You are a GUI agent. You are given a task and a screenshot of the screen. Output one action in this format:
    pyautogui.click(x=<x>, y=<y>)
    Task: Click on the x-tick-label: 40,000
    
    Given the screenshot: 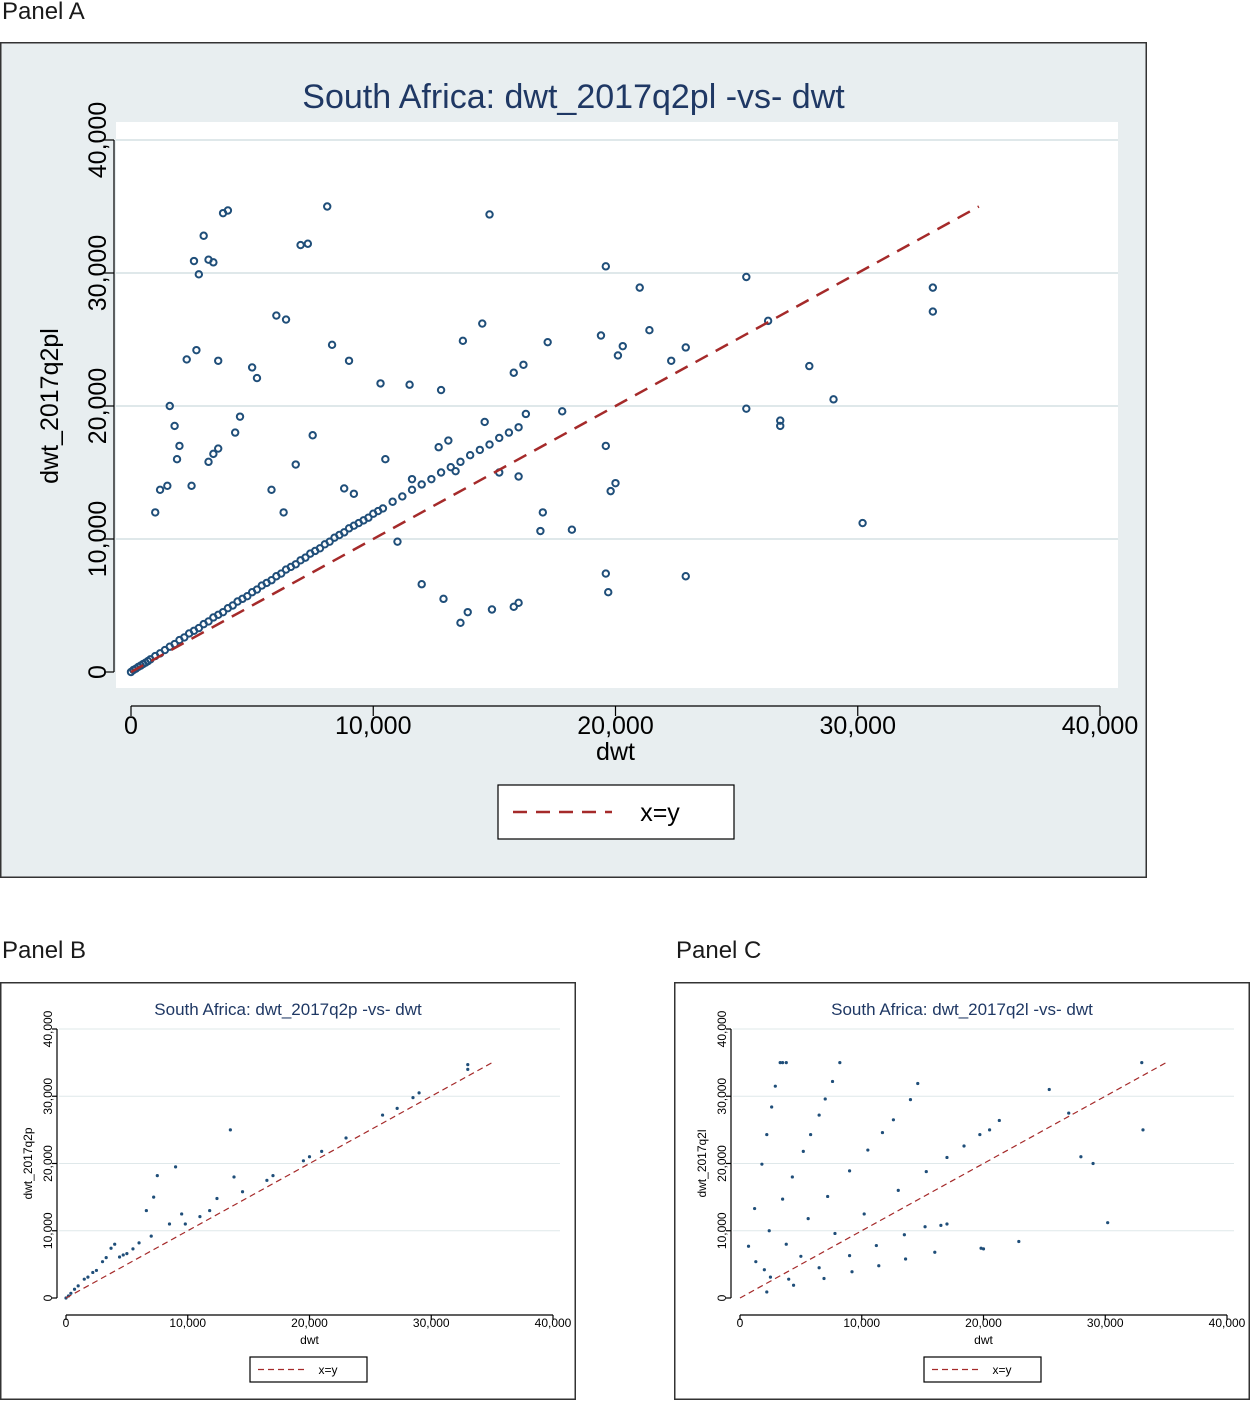 What is the action you would take?
    pyautogui.click(x=1227, y=1323)
    